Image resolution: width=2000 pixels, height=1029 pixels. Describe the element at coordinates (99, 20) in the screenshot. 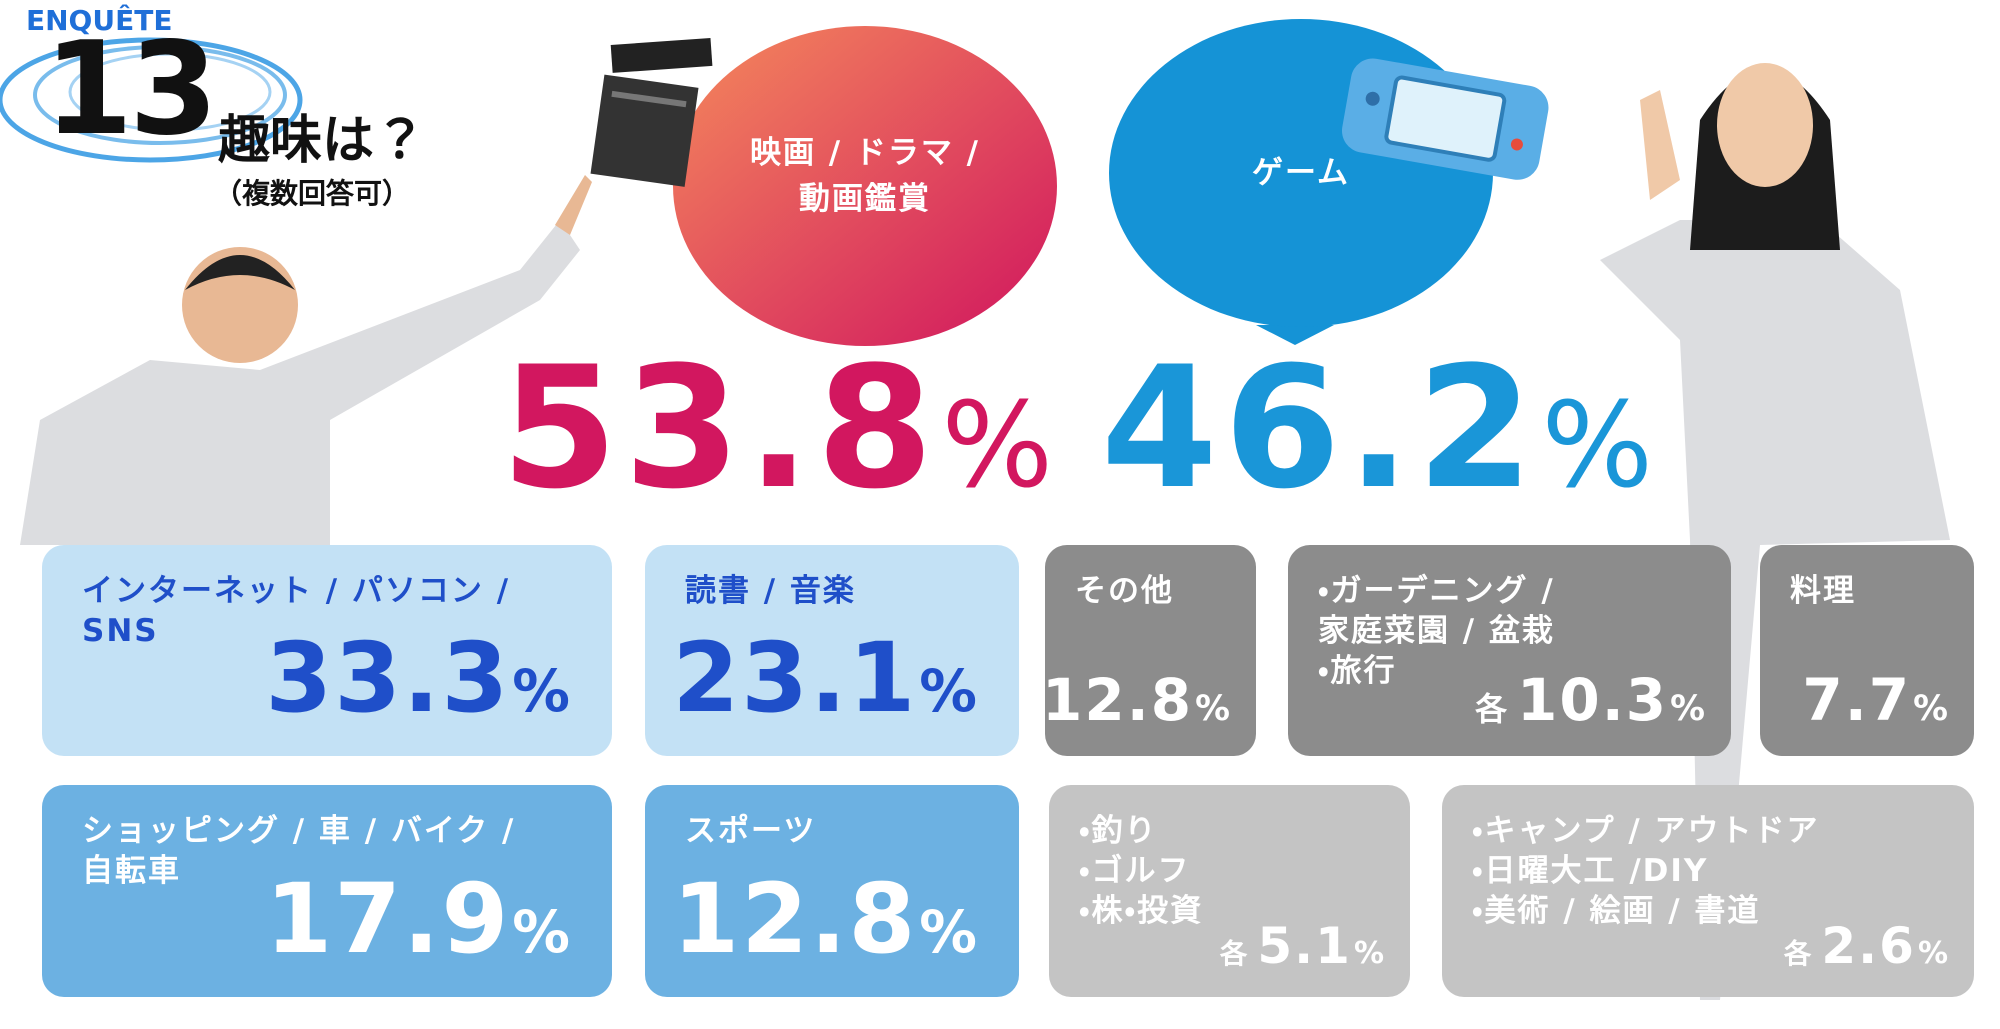

I see `header-label: ENQUÊTE` at that location.